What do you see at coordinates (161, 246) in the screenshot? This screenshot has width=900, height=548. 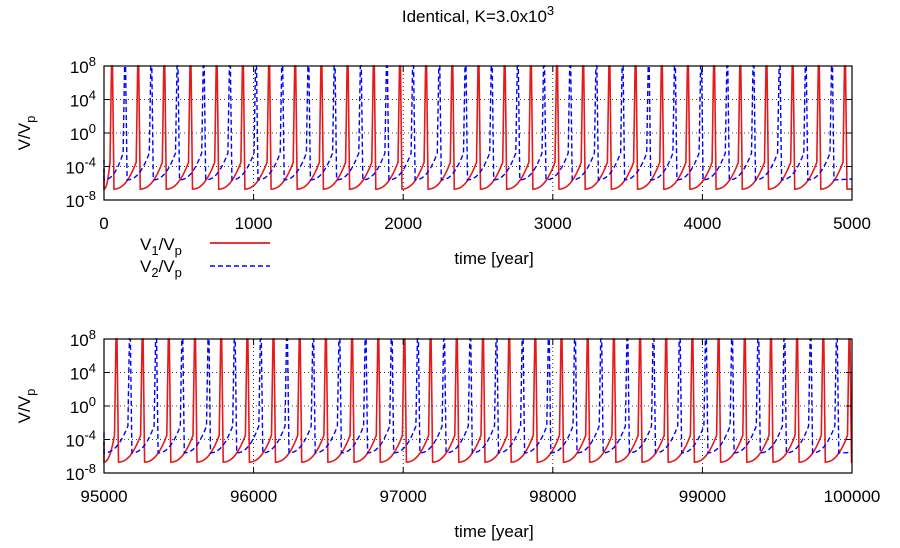 I see `legend-label-v1: V1/Vp` at bounding box center [161, 246].